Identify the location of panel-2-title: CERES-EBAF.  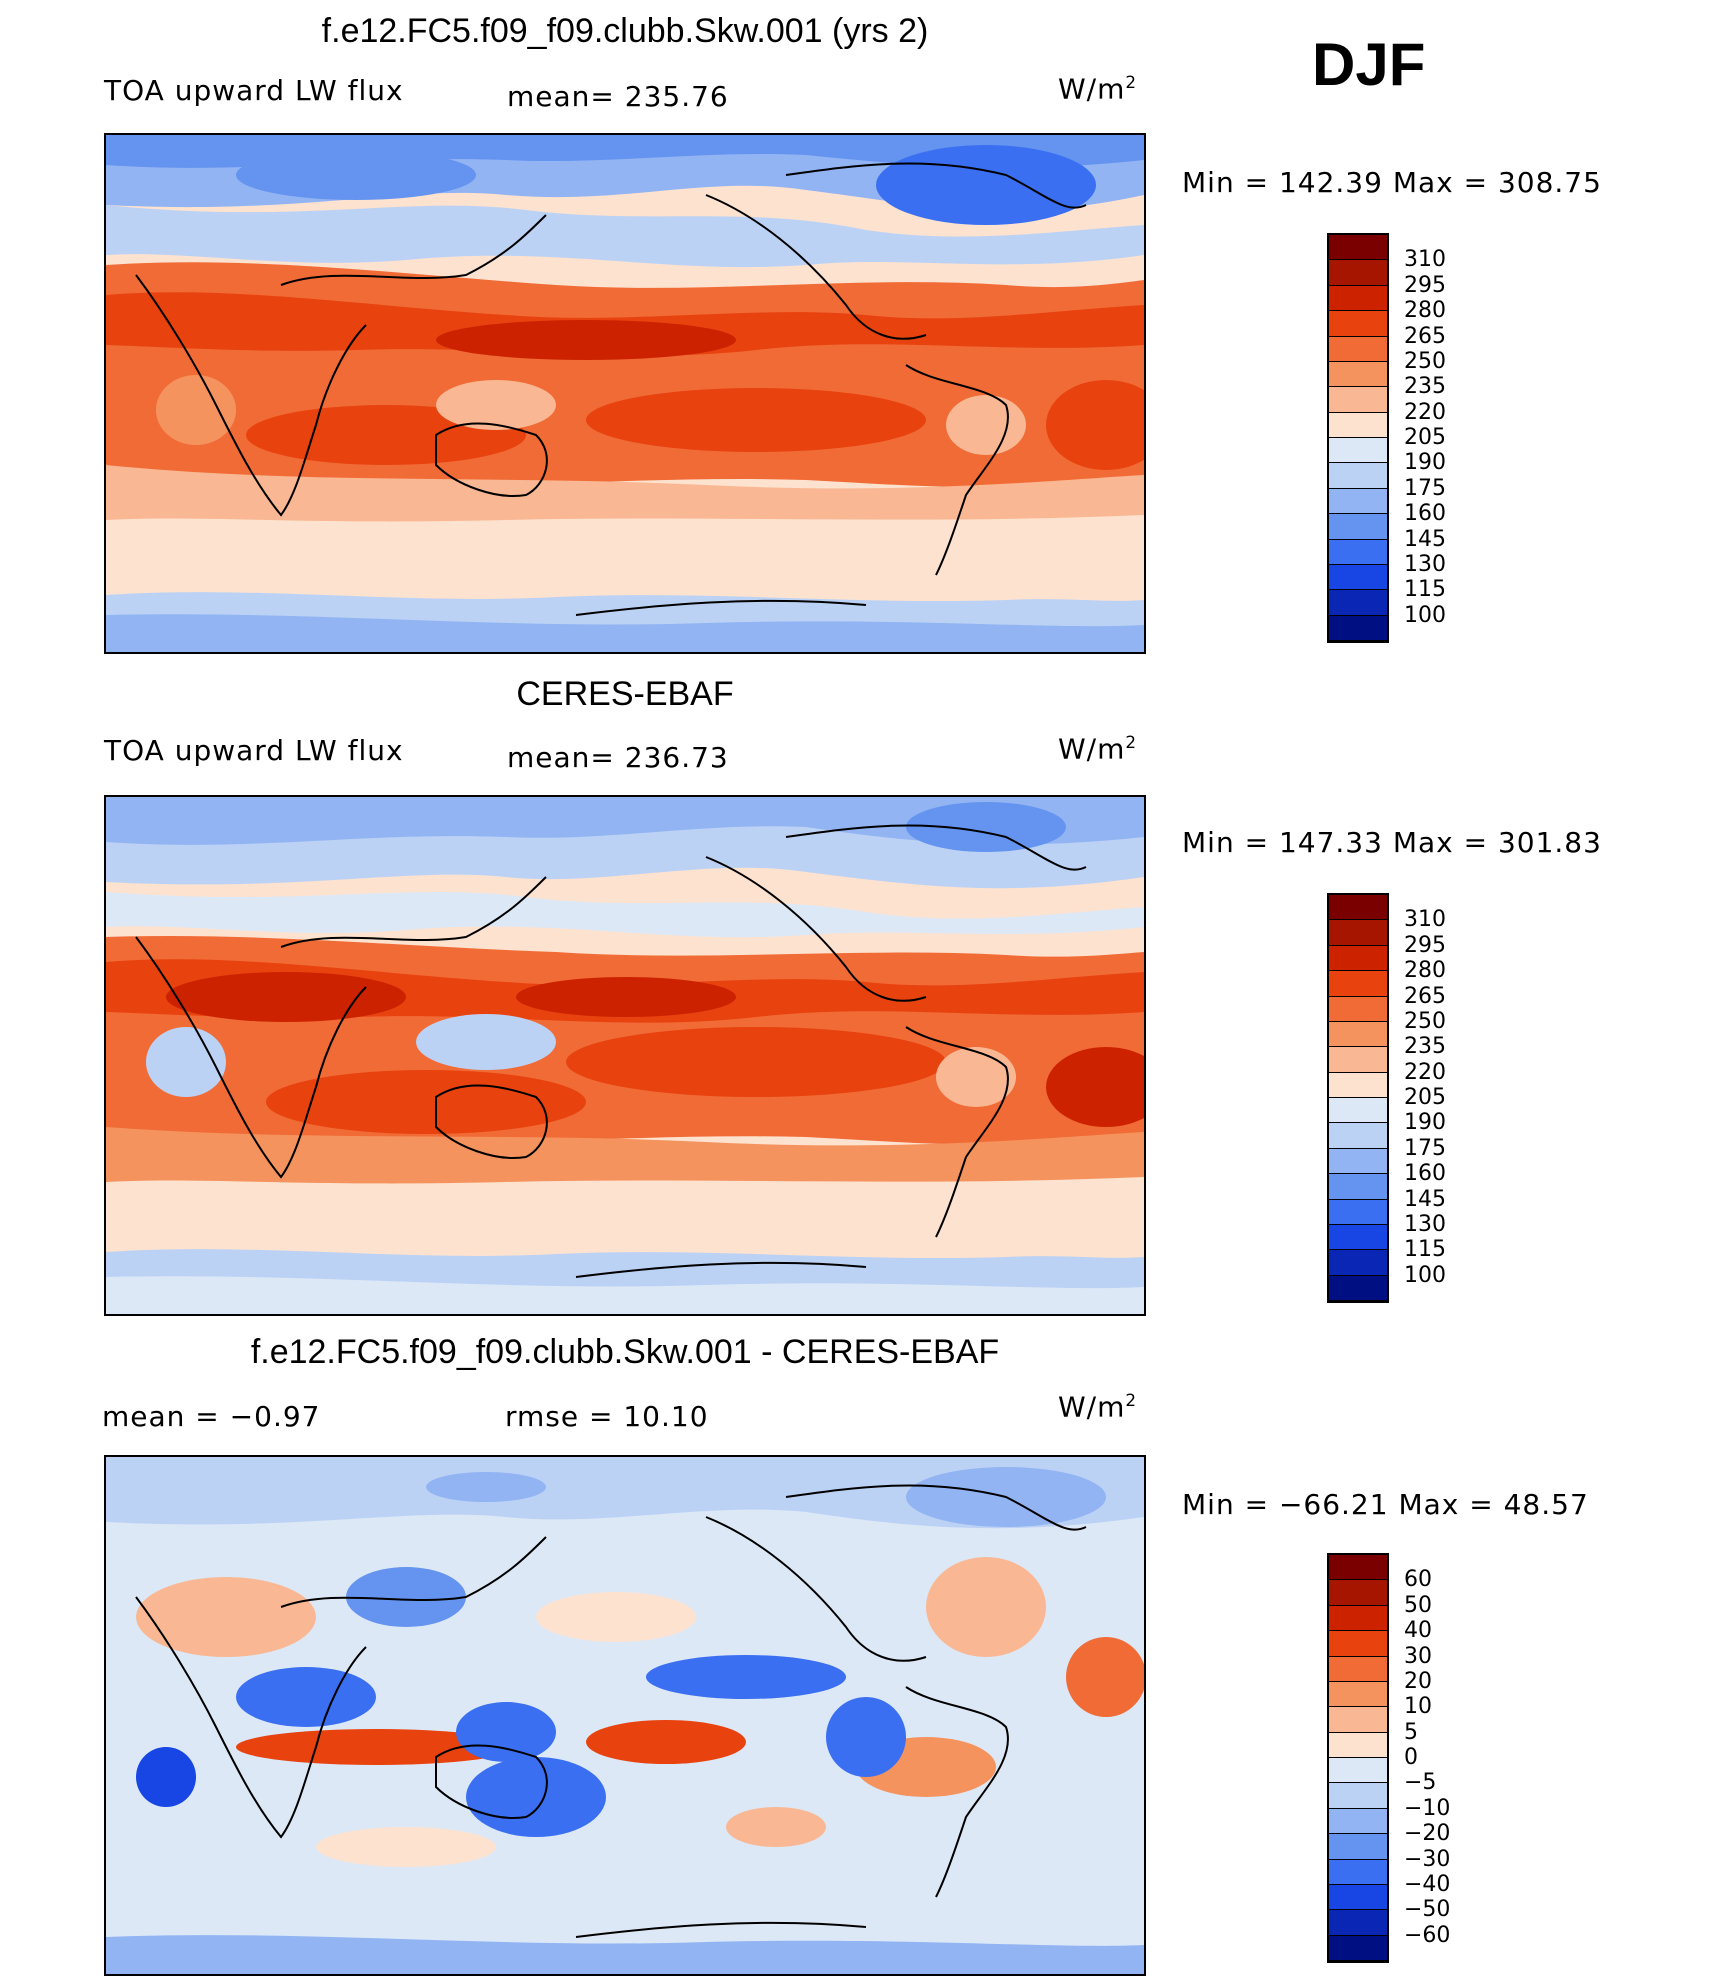
(625, 694).